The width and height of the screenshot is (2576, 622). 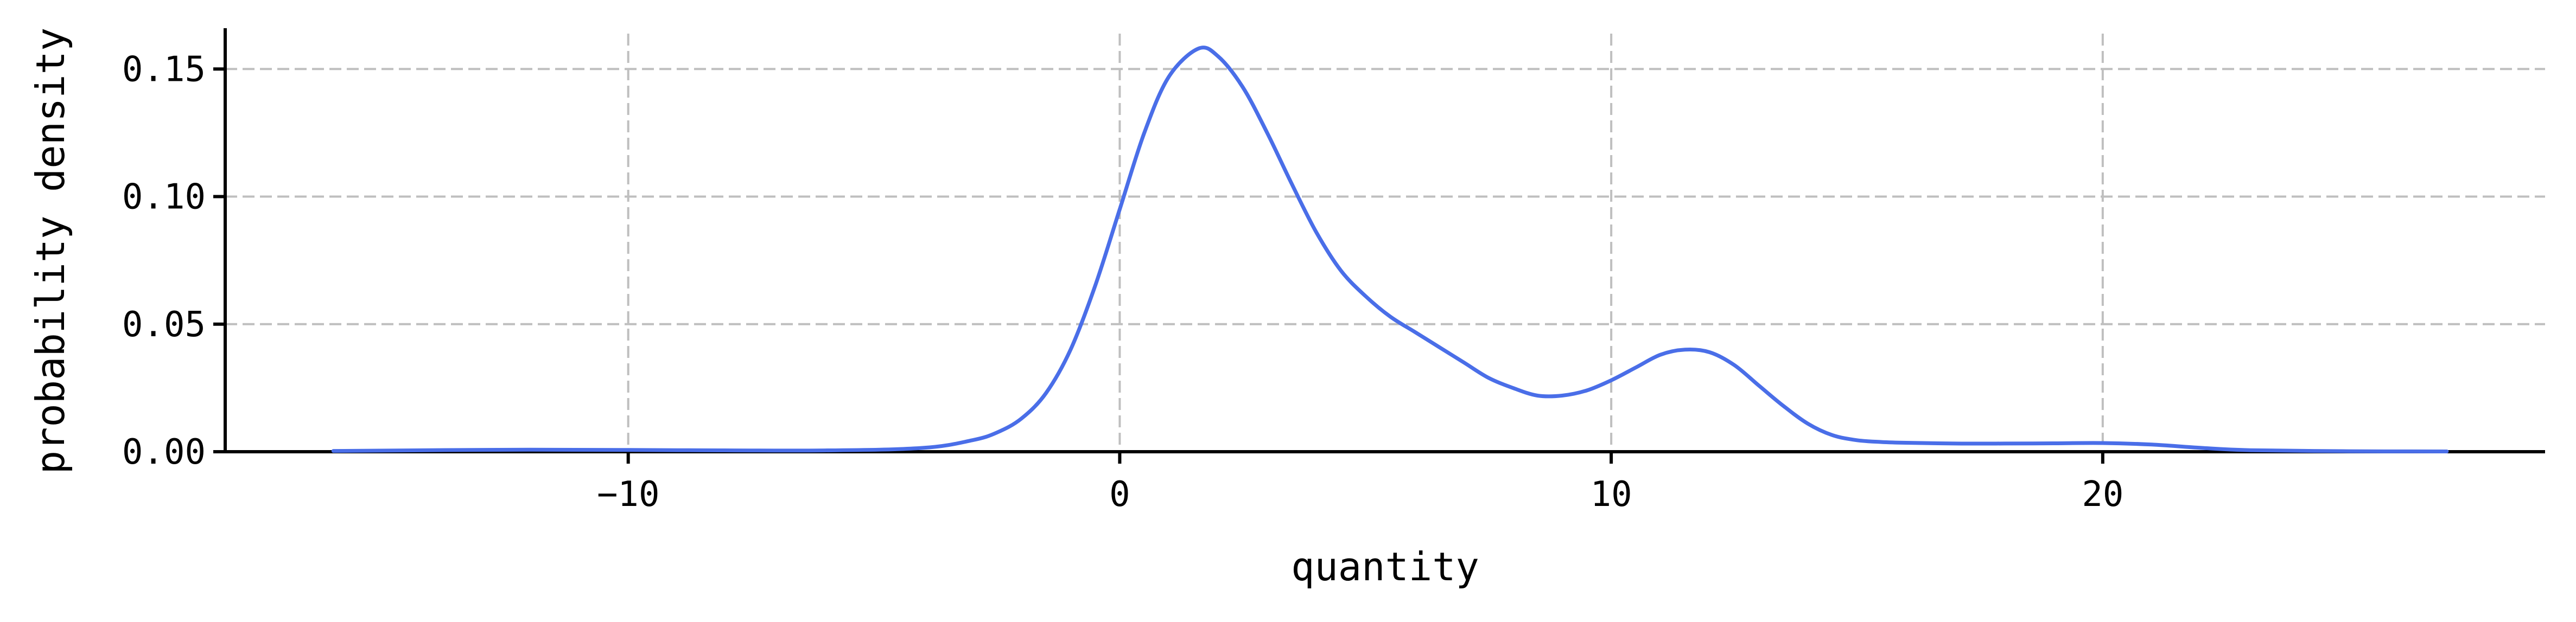 I want to click on y-tick-label: 0.05, so click(x=164, y=325).